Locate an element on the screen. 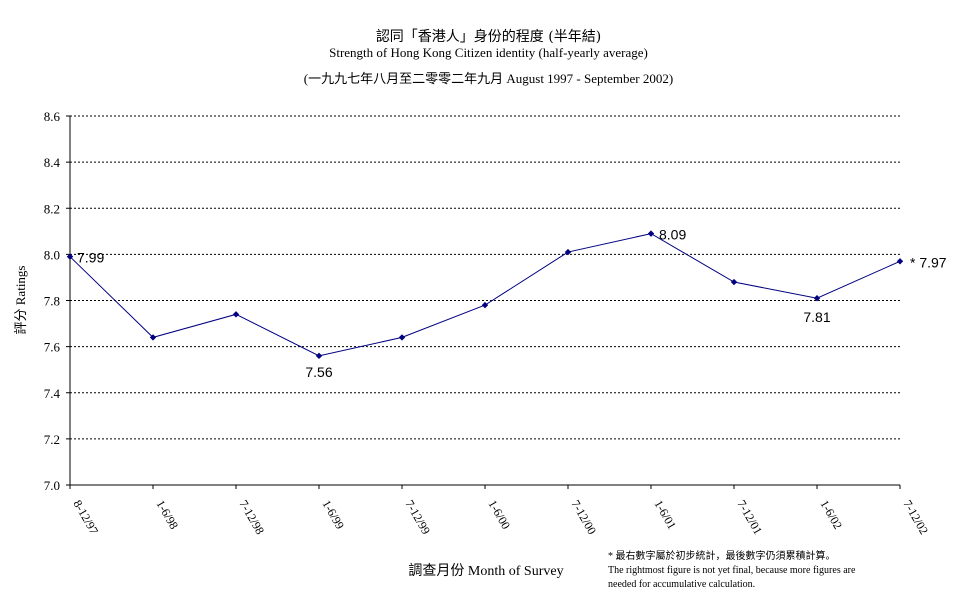  y-tick-label: 7.6 is located at coordinates (52, 347).